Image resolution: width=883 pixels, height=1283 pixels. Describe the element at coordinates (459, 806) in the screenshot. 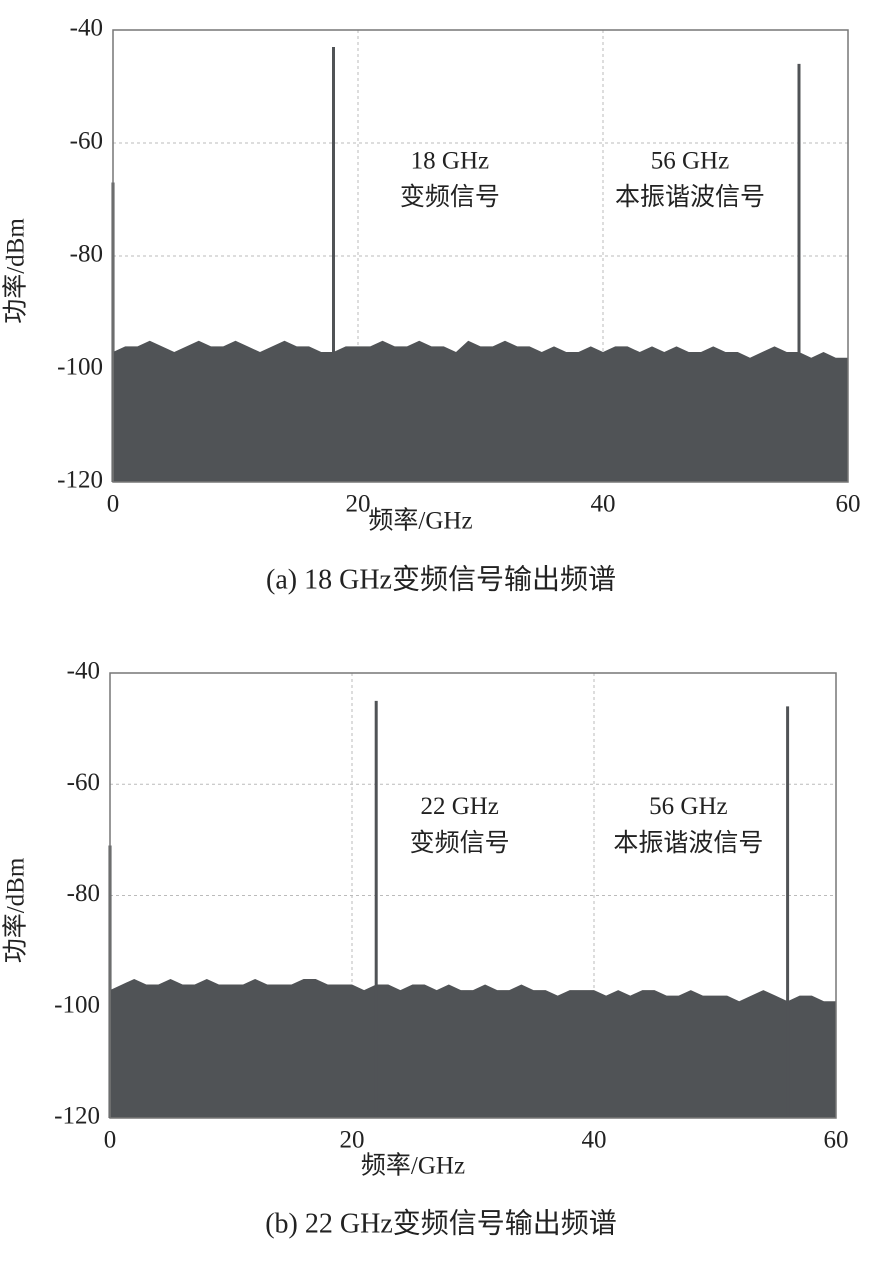

I see `annotation: 22 GHz` at that location.